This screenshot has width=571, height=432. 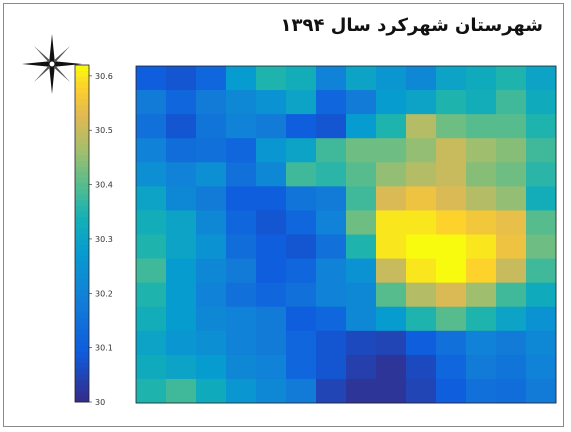 I want to click on colorbar-tick-label: 30.5, so click(x=104, y=130).